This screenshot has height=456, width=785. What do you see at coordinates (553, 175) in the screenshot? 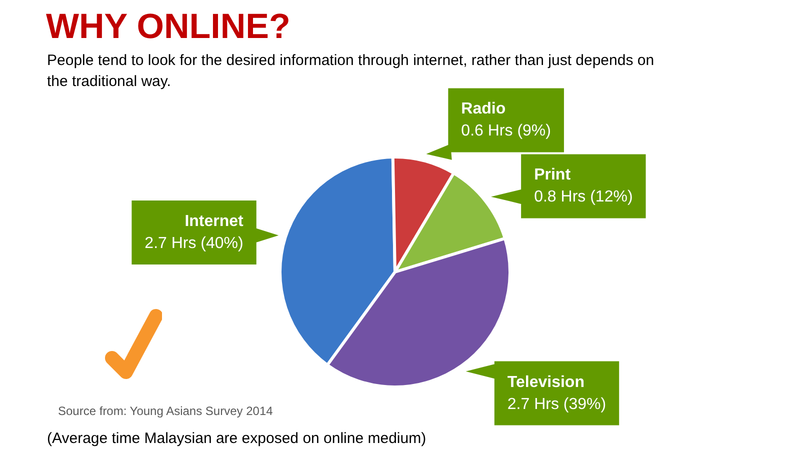
I see `slice-label: Print` at bounding box center [553, 175].